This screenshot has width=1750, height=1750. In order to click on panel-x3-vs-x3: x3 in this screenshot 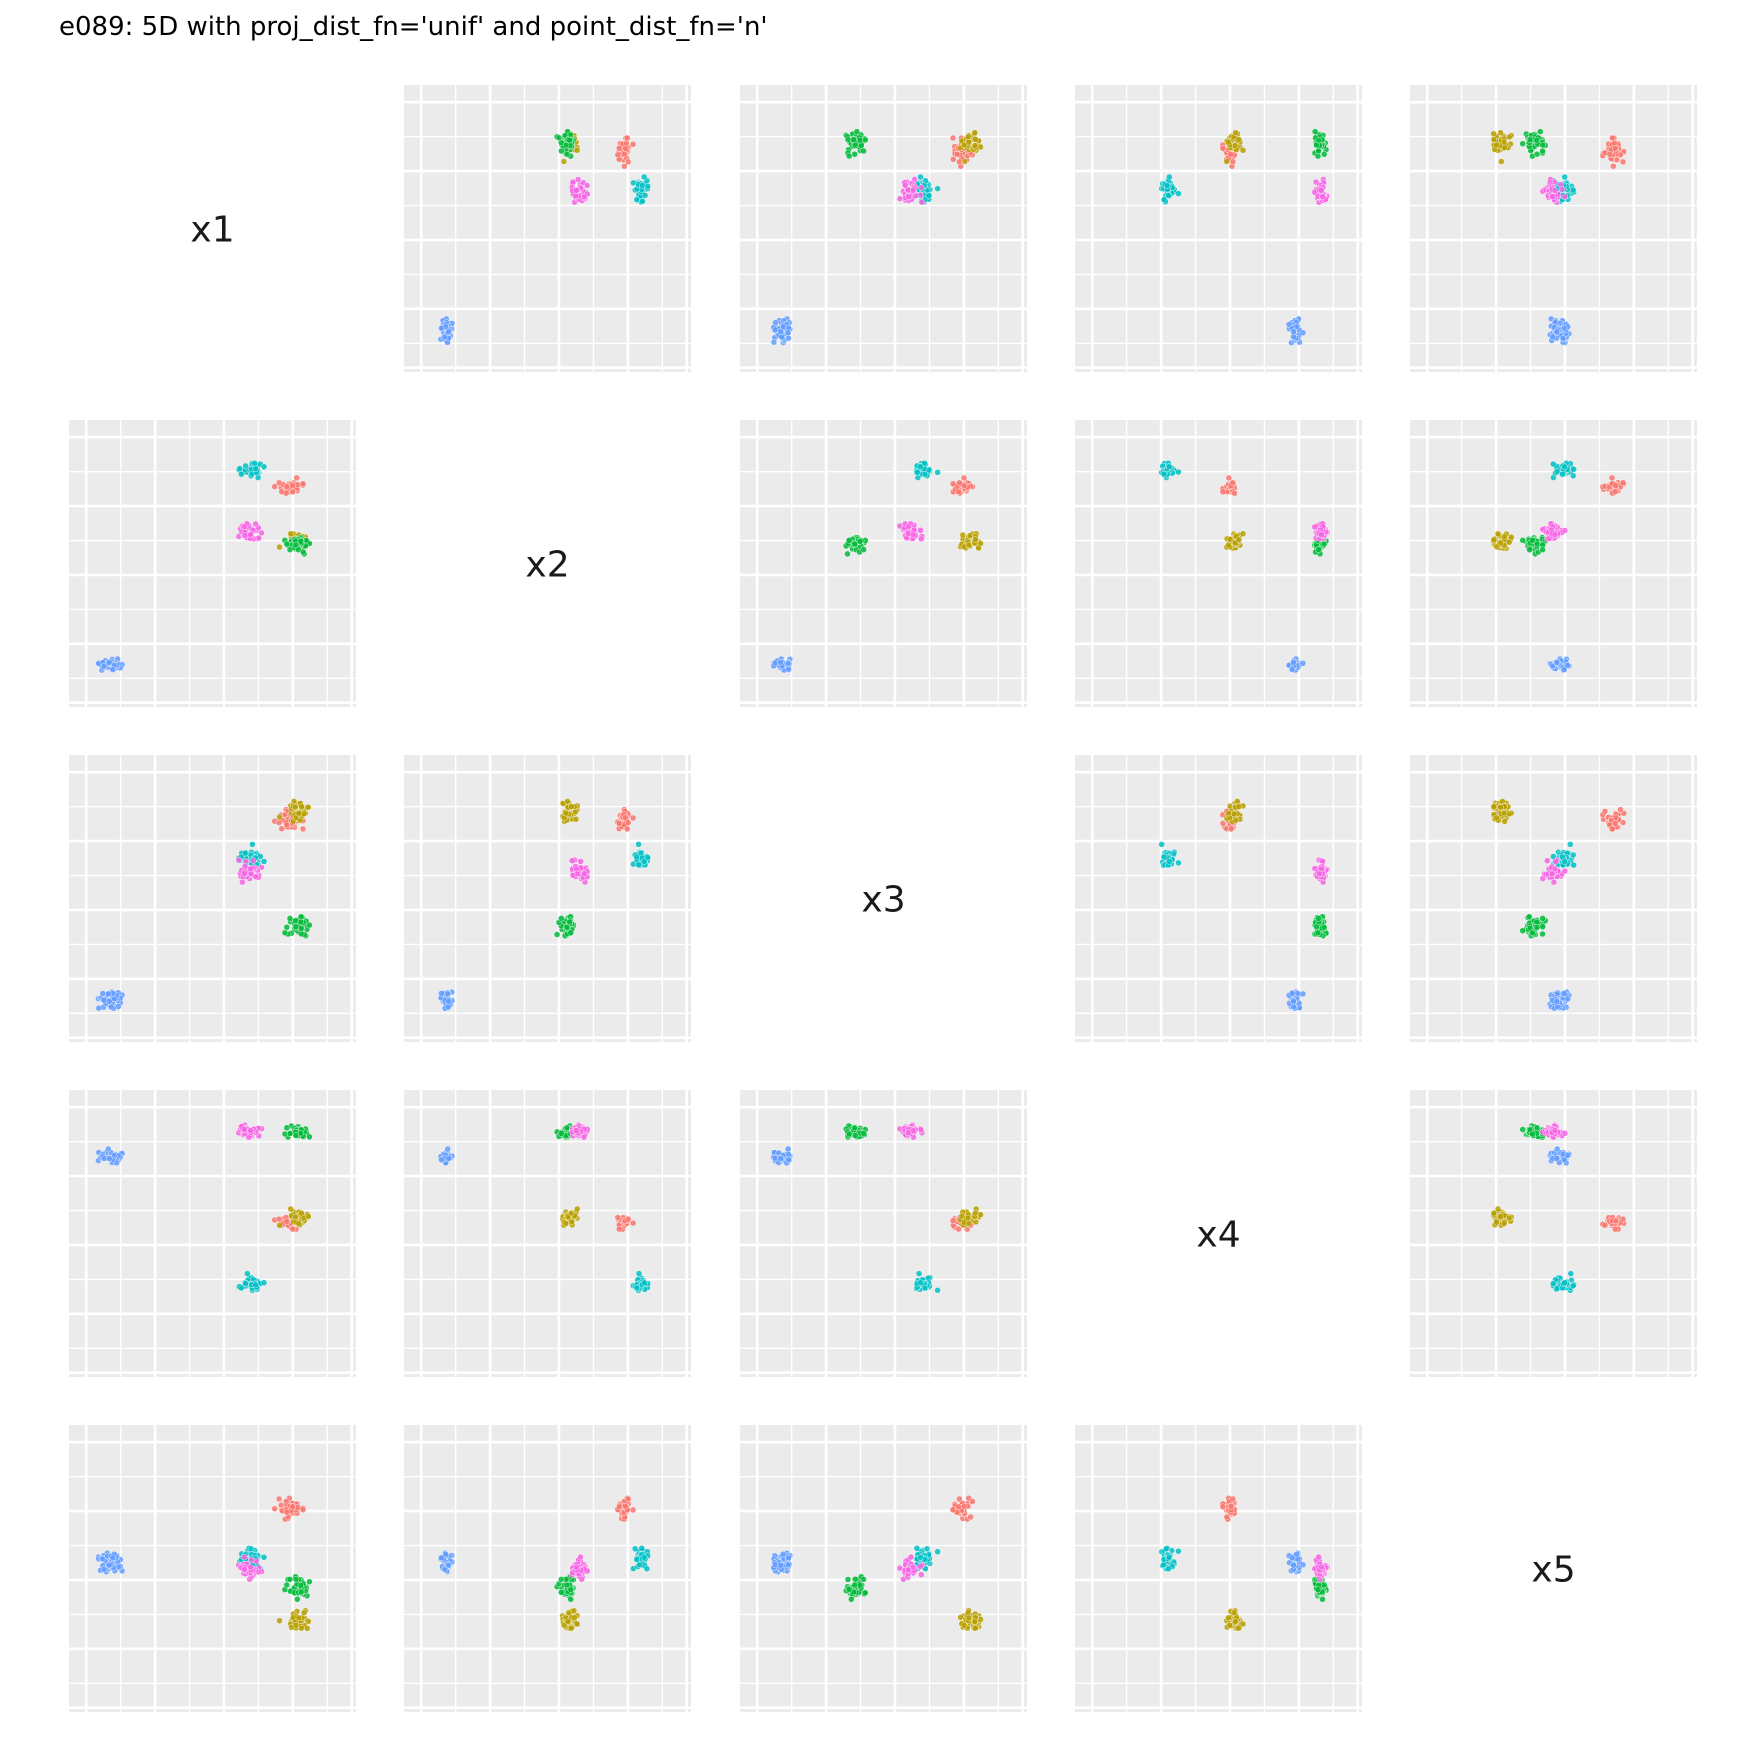, I will do `click(883, 900)`.